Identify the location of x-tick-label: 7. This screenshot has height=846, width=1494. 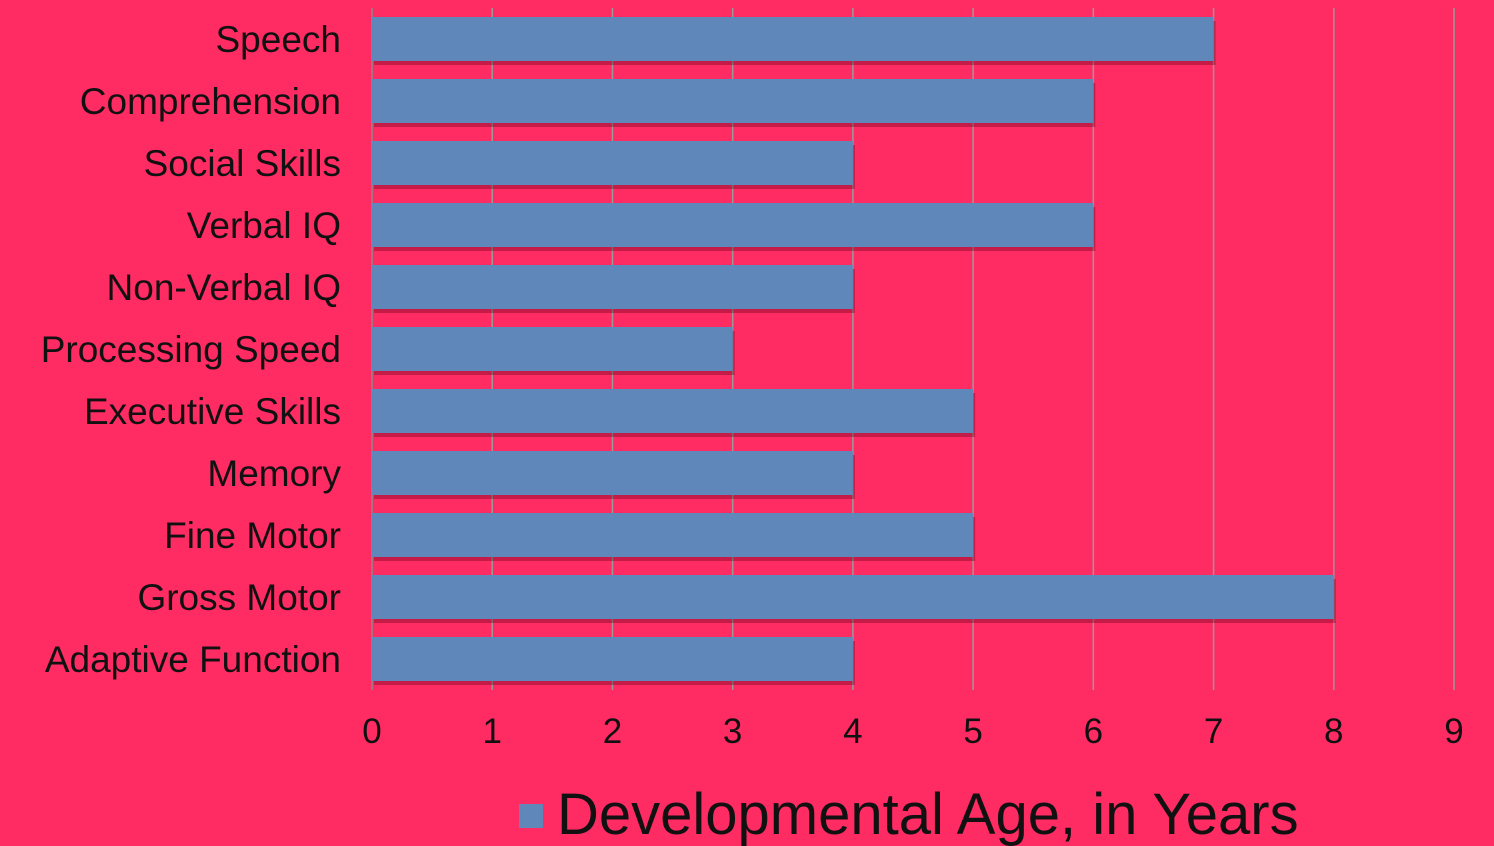
(1213, 731).